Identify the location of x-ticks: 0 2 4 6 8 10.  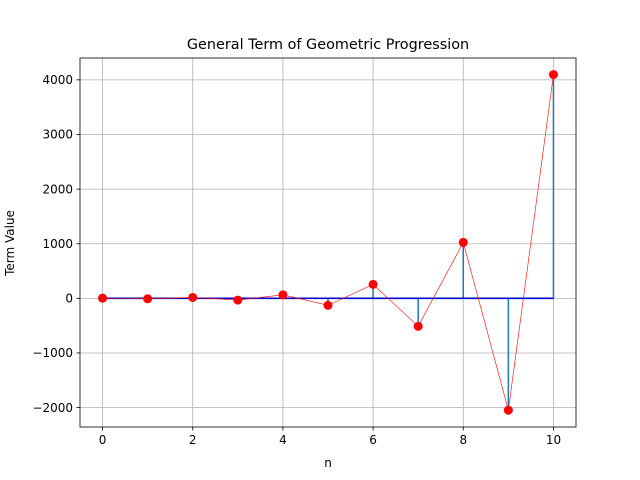
(330, 437).